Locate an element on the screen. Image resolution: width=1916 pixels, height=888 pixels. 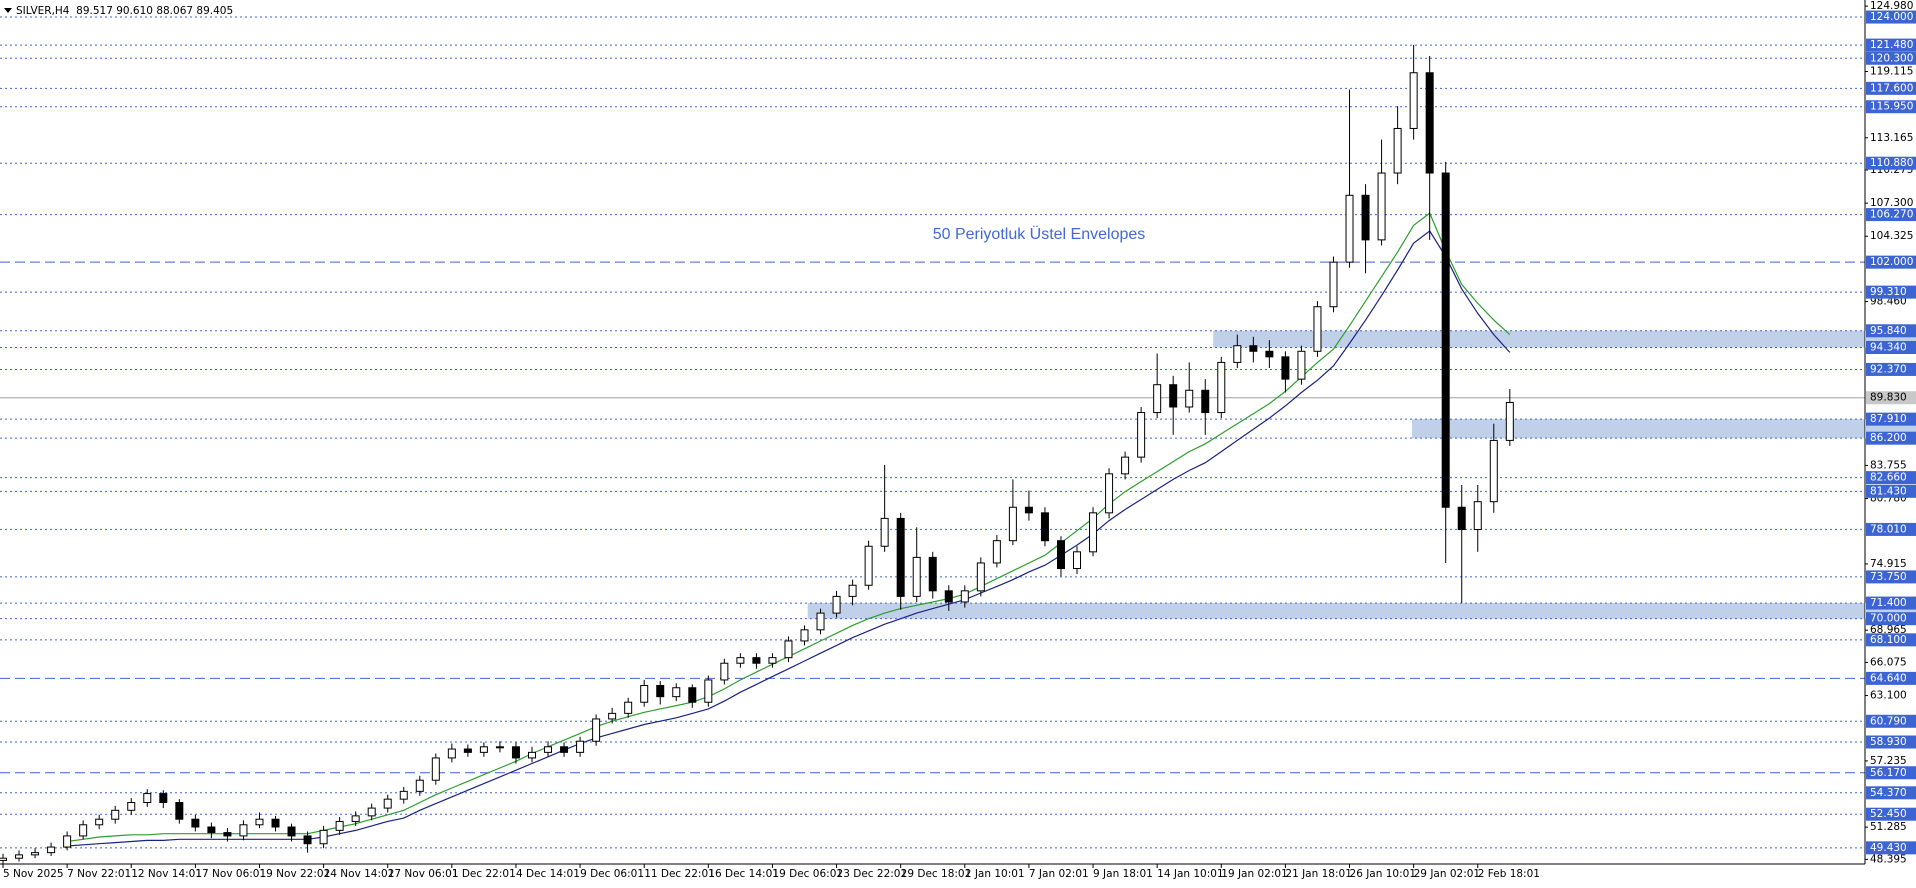
x-tick-label: 5 Nov 2025 is located at coordinates (33, 874).